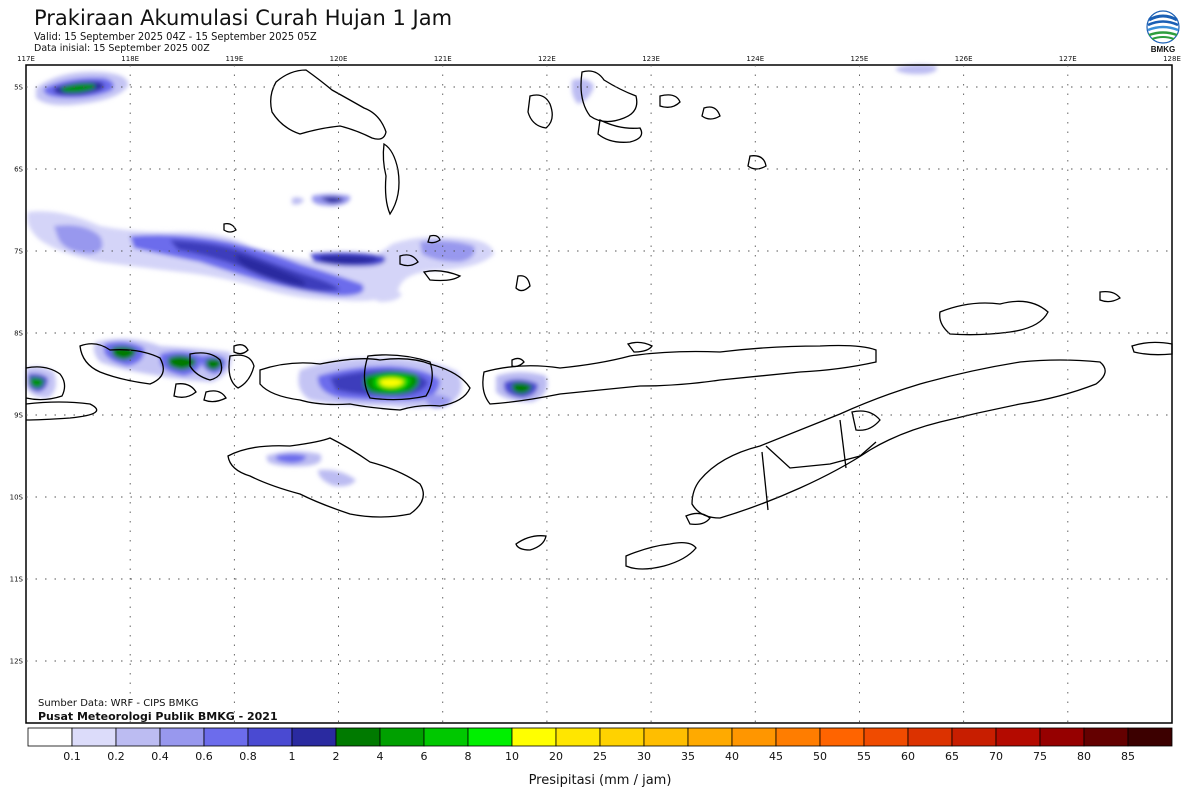  I want to click on lat-tick-label: 12S, so click(17, 662).